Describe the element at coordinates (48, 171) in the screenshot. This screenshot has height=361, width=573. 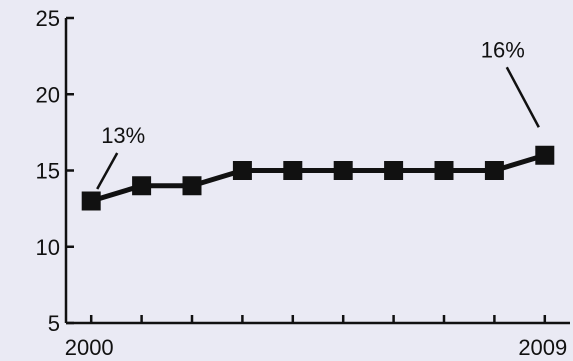
I see `y-tick-label: 15` at that location.